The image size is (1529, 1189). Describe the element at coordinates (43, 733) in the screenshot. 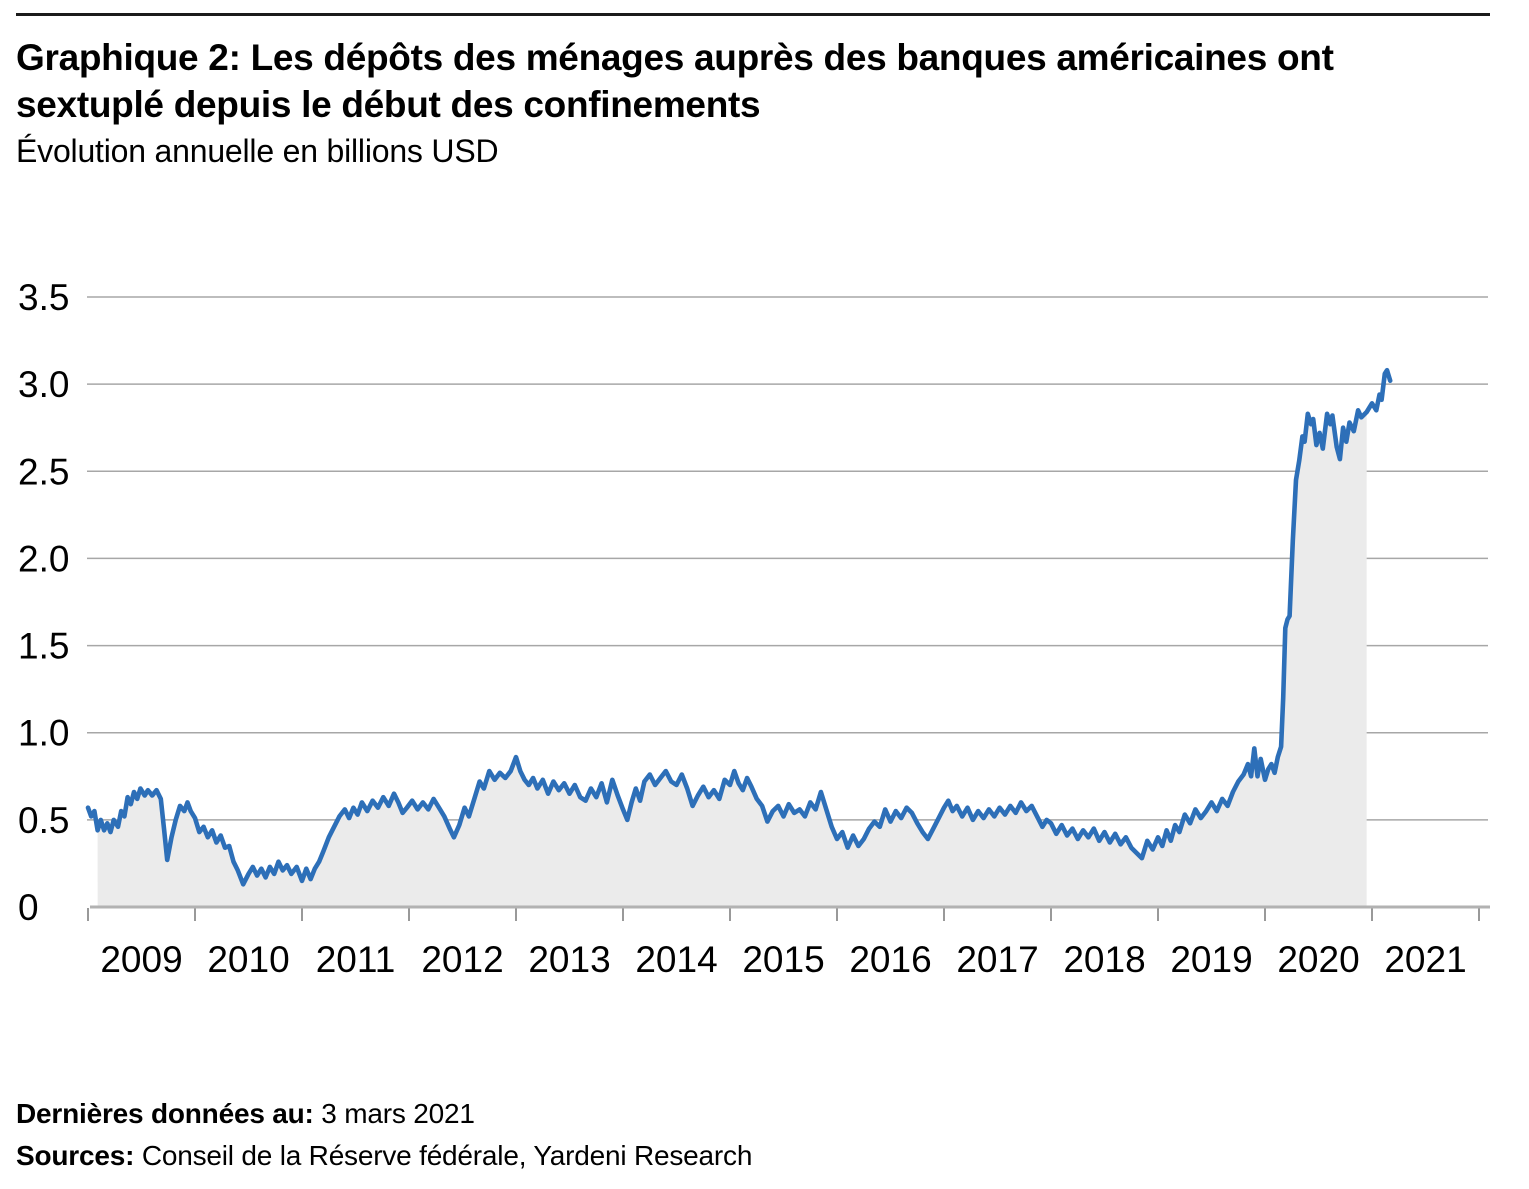

I see `y-tick-label: 1.0` at that location.